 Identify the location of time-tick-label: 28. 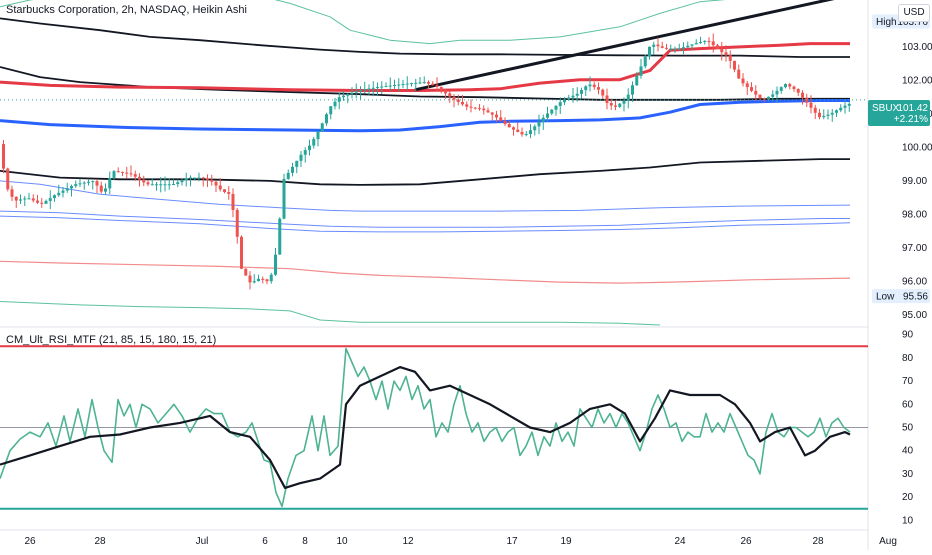
(818, 541).